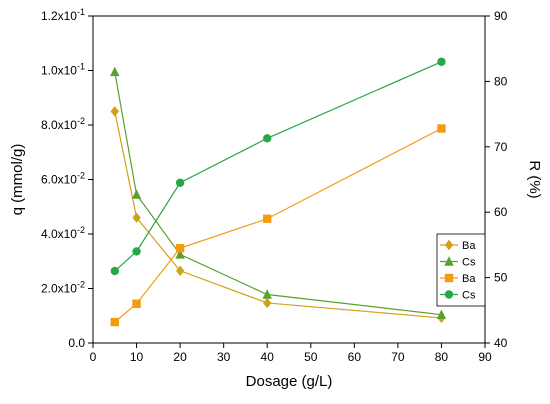 The height and width of the screenshot is (404, 550). I want to click on y-tick-label: 8.0x10⁻², so click(63, 124).